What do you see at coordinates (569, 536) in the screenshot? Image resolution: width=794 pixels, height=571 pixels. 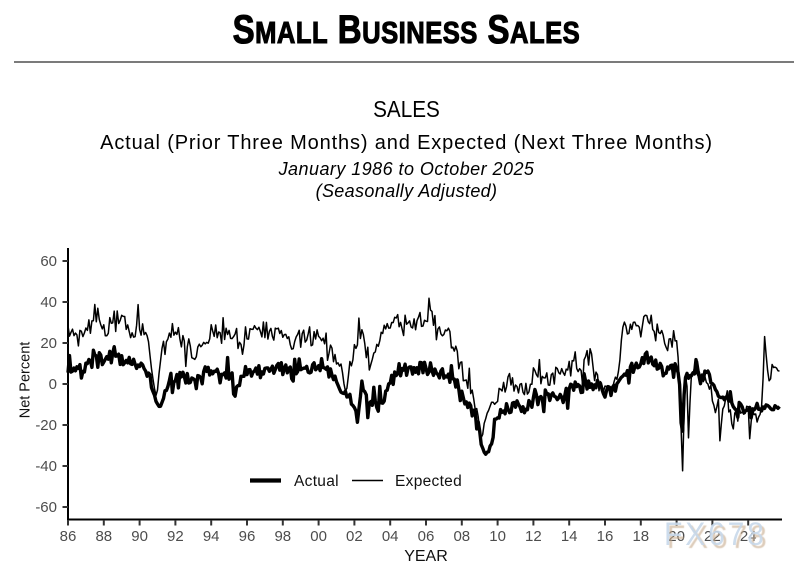 I see `svg-text: 14` at bounding box center [569, 536].